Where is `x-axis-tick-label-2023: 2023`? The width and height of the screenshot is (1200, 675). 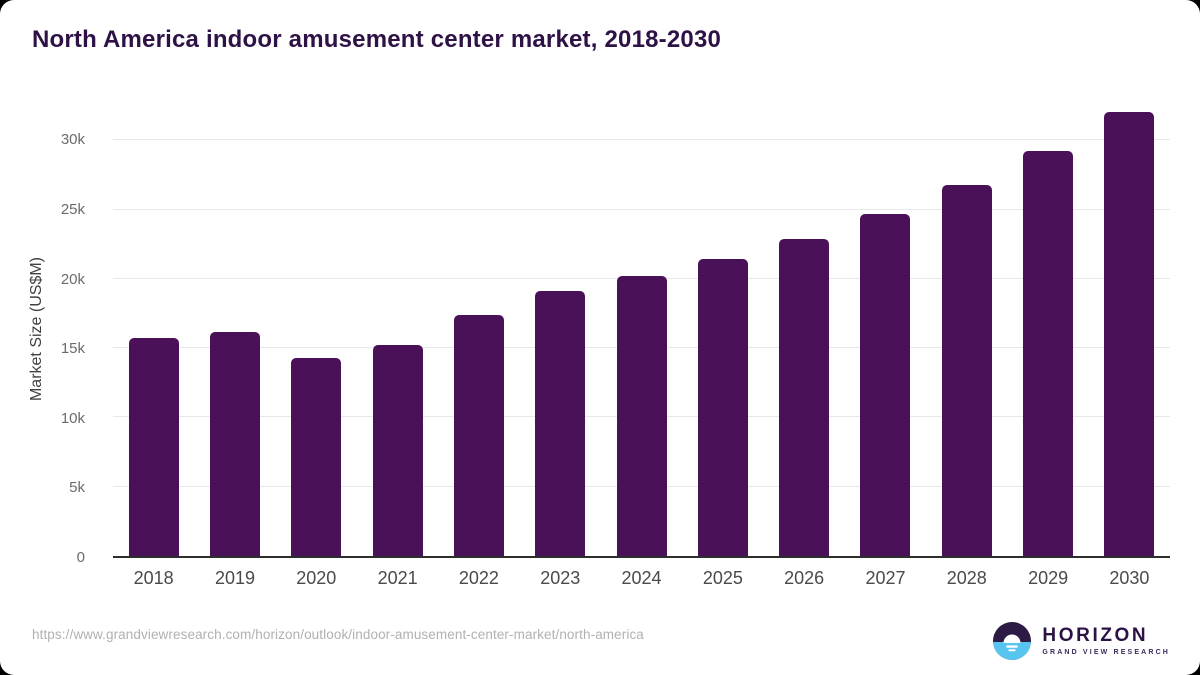
x-axis-tick-label-2023: 2023 is located at coordinates (560, 578).